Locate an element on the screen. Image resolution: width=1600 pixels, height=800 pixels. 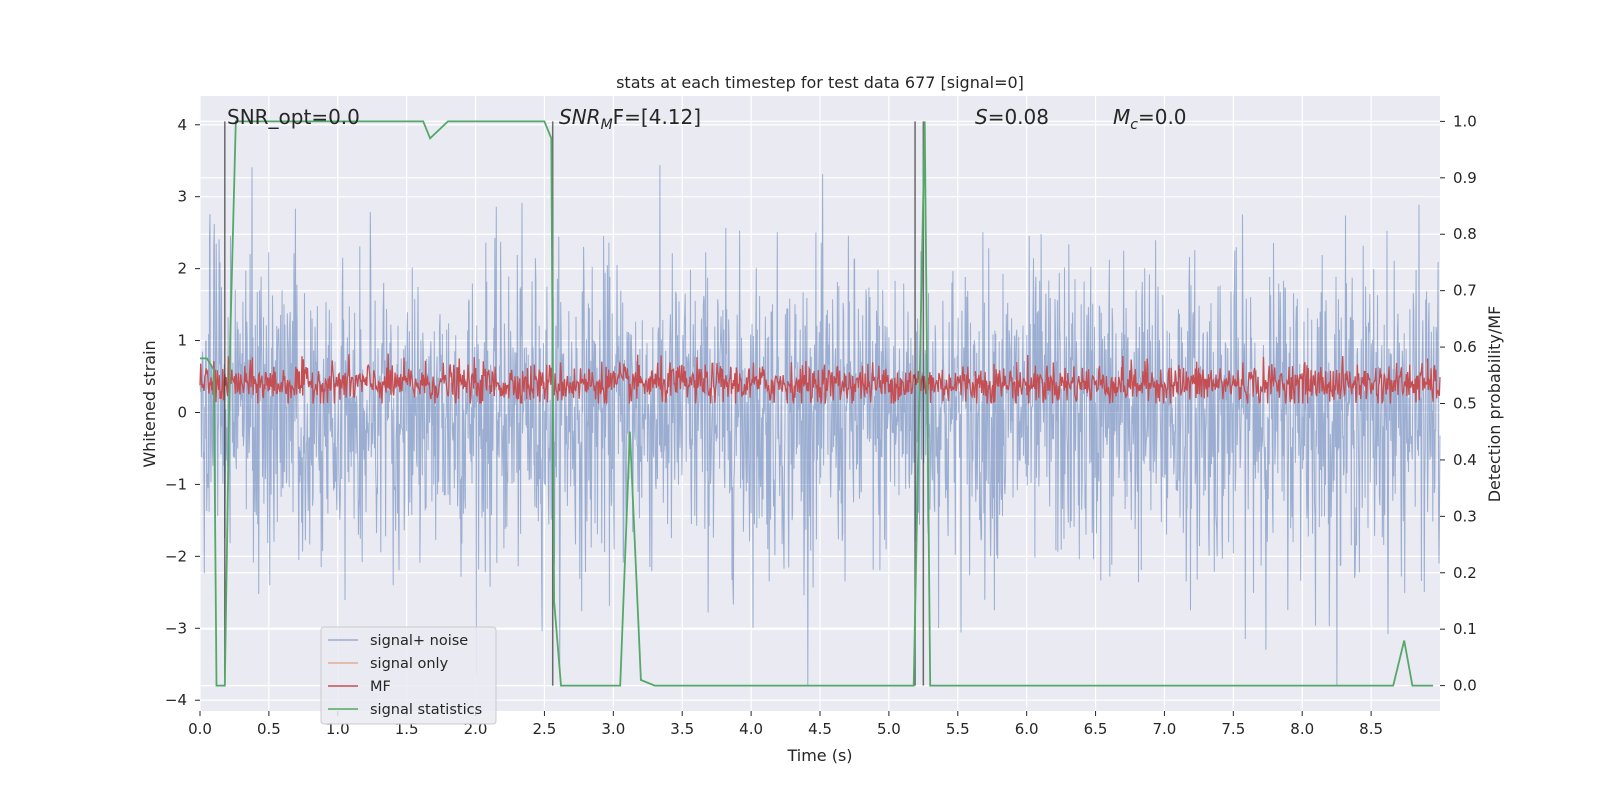
right-y-tick-label: 0.9 is located at coordinates (1465, 178).